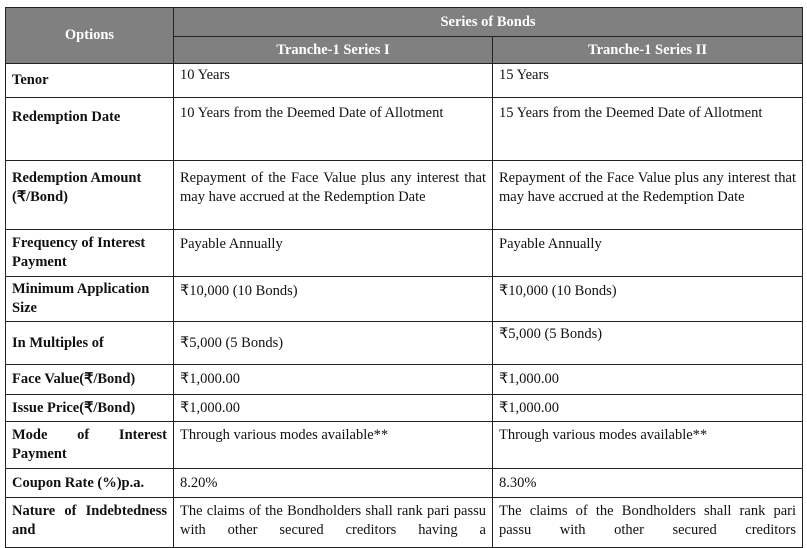 This screenshot has width=807, height=548. I want to click on row-label: In Multiples of, so click(89, 343).